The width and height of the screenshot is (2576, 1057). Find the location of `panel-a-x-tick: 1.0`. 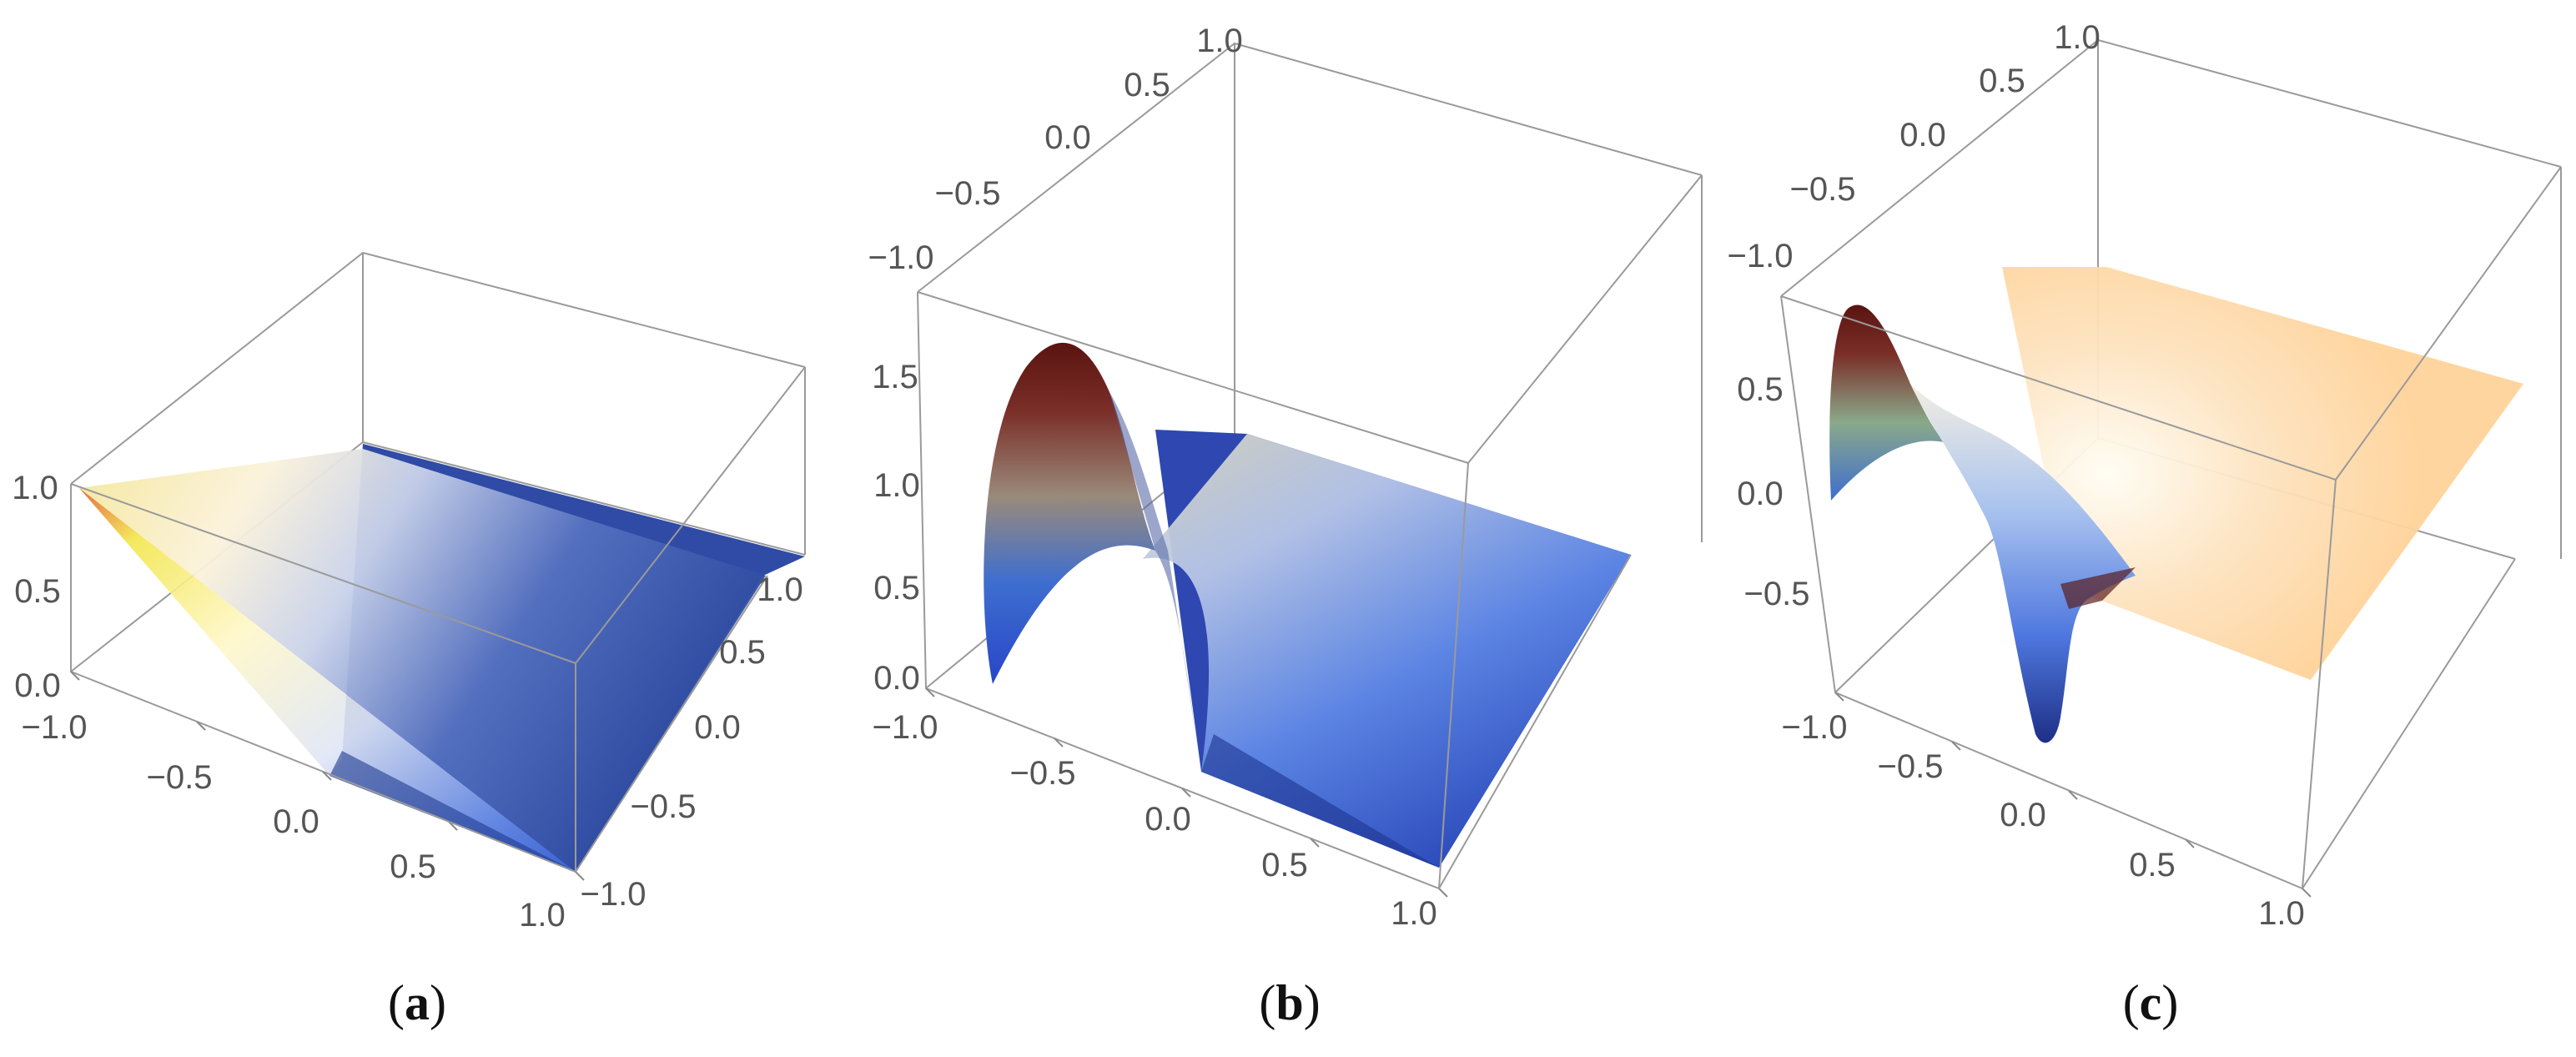

panel-a-x-tick: 1.0 is located at coordinates (542, 915).